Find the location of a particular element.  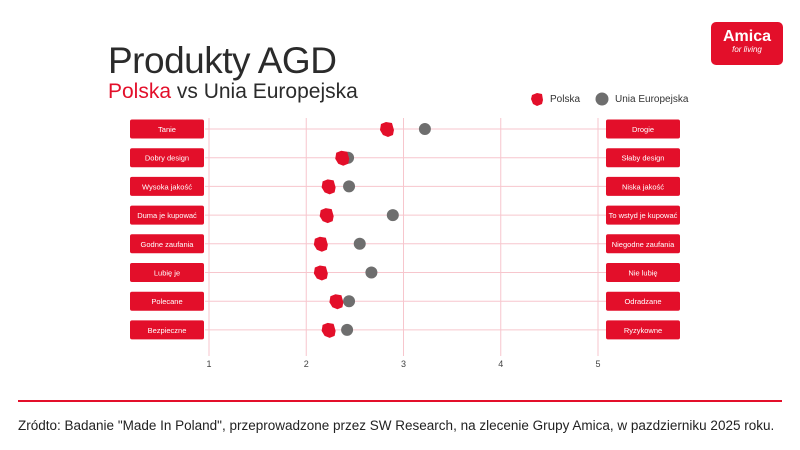

left-label: Lubię je is located at coordinates (167, 273).